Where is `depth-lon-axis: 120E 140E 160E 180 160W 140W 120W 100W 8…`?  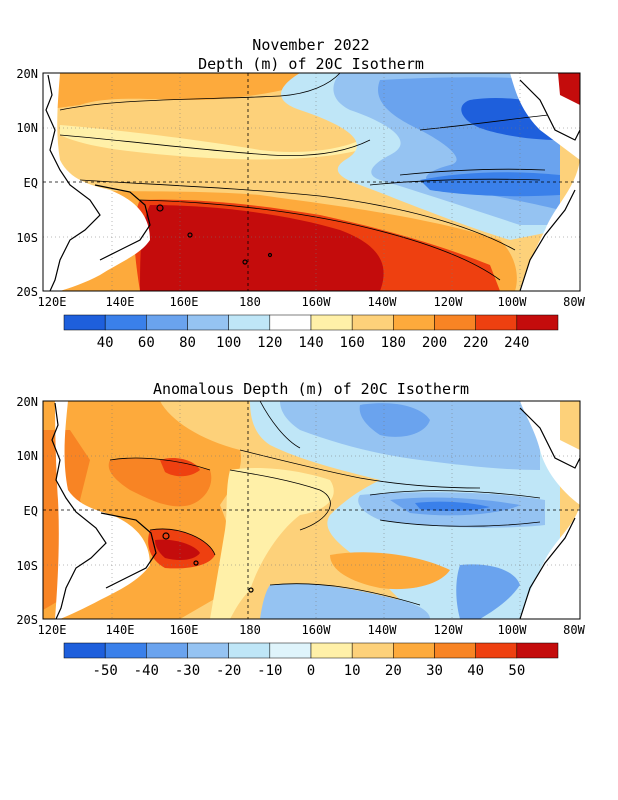
depth-lon-axis: 120E 140E 160E 180 160W 140W 120W 100W 8… is located at coordinates (312, 302).